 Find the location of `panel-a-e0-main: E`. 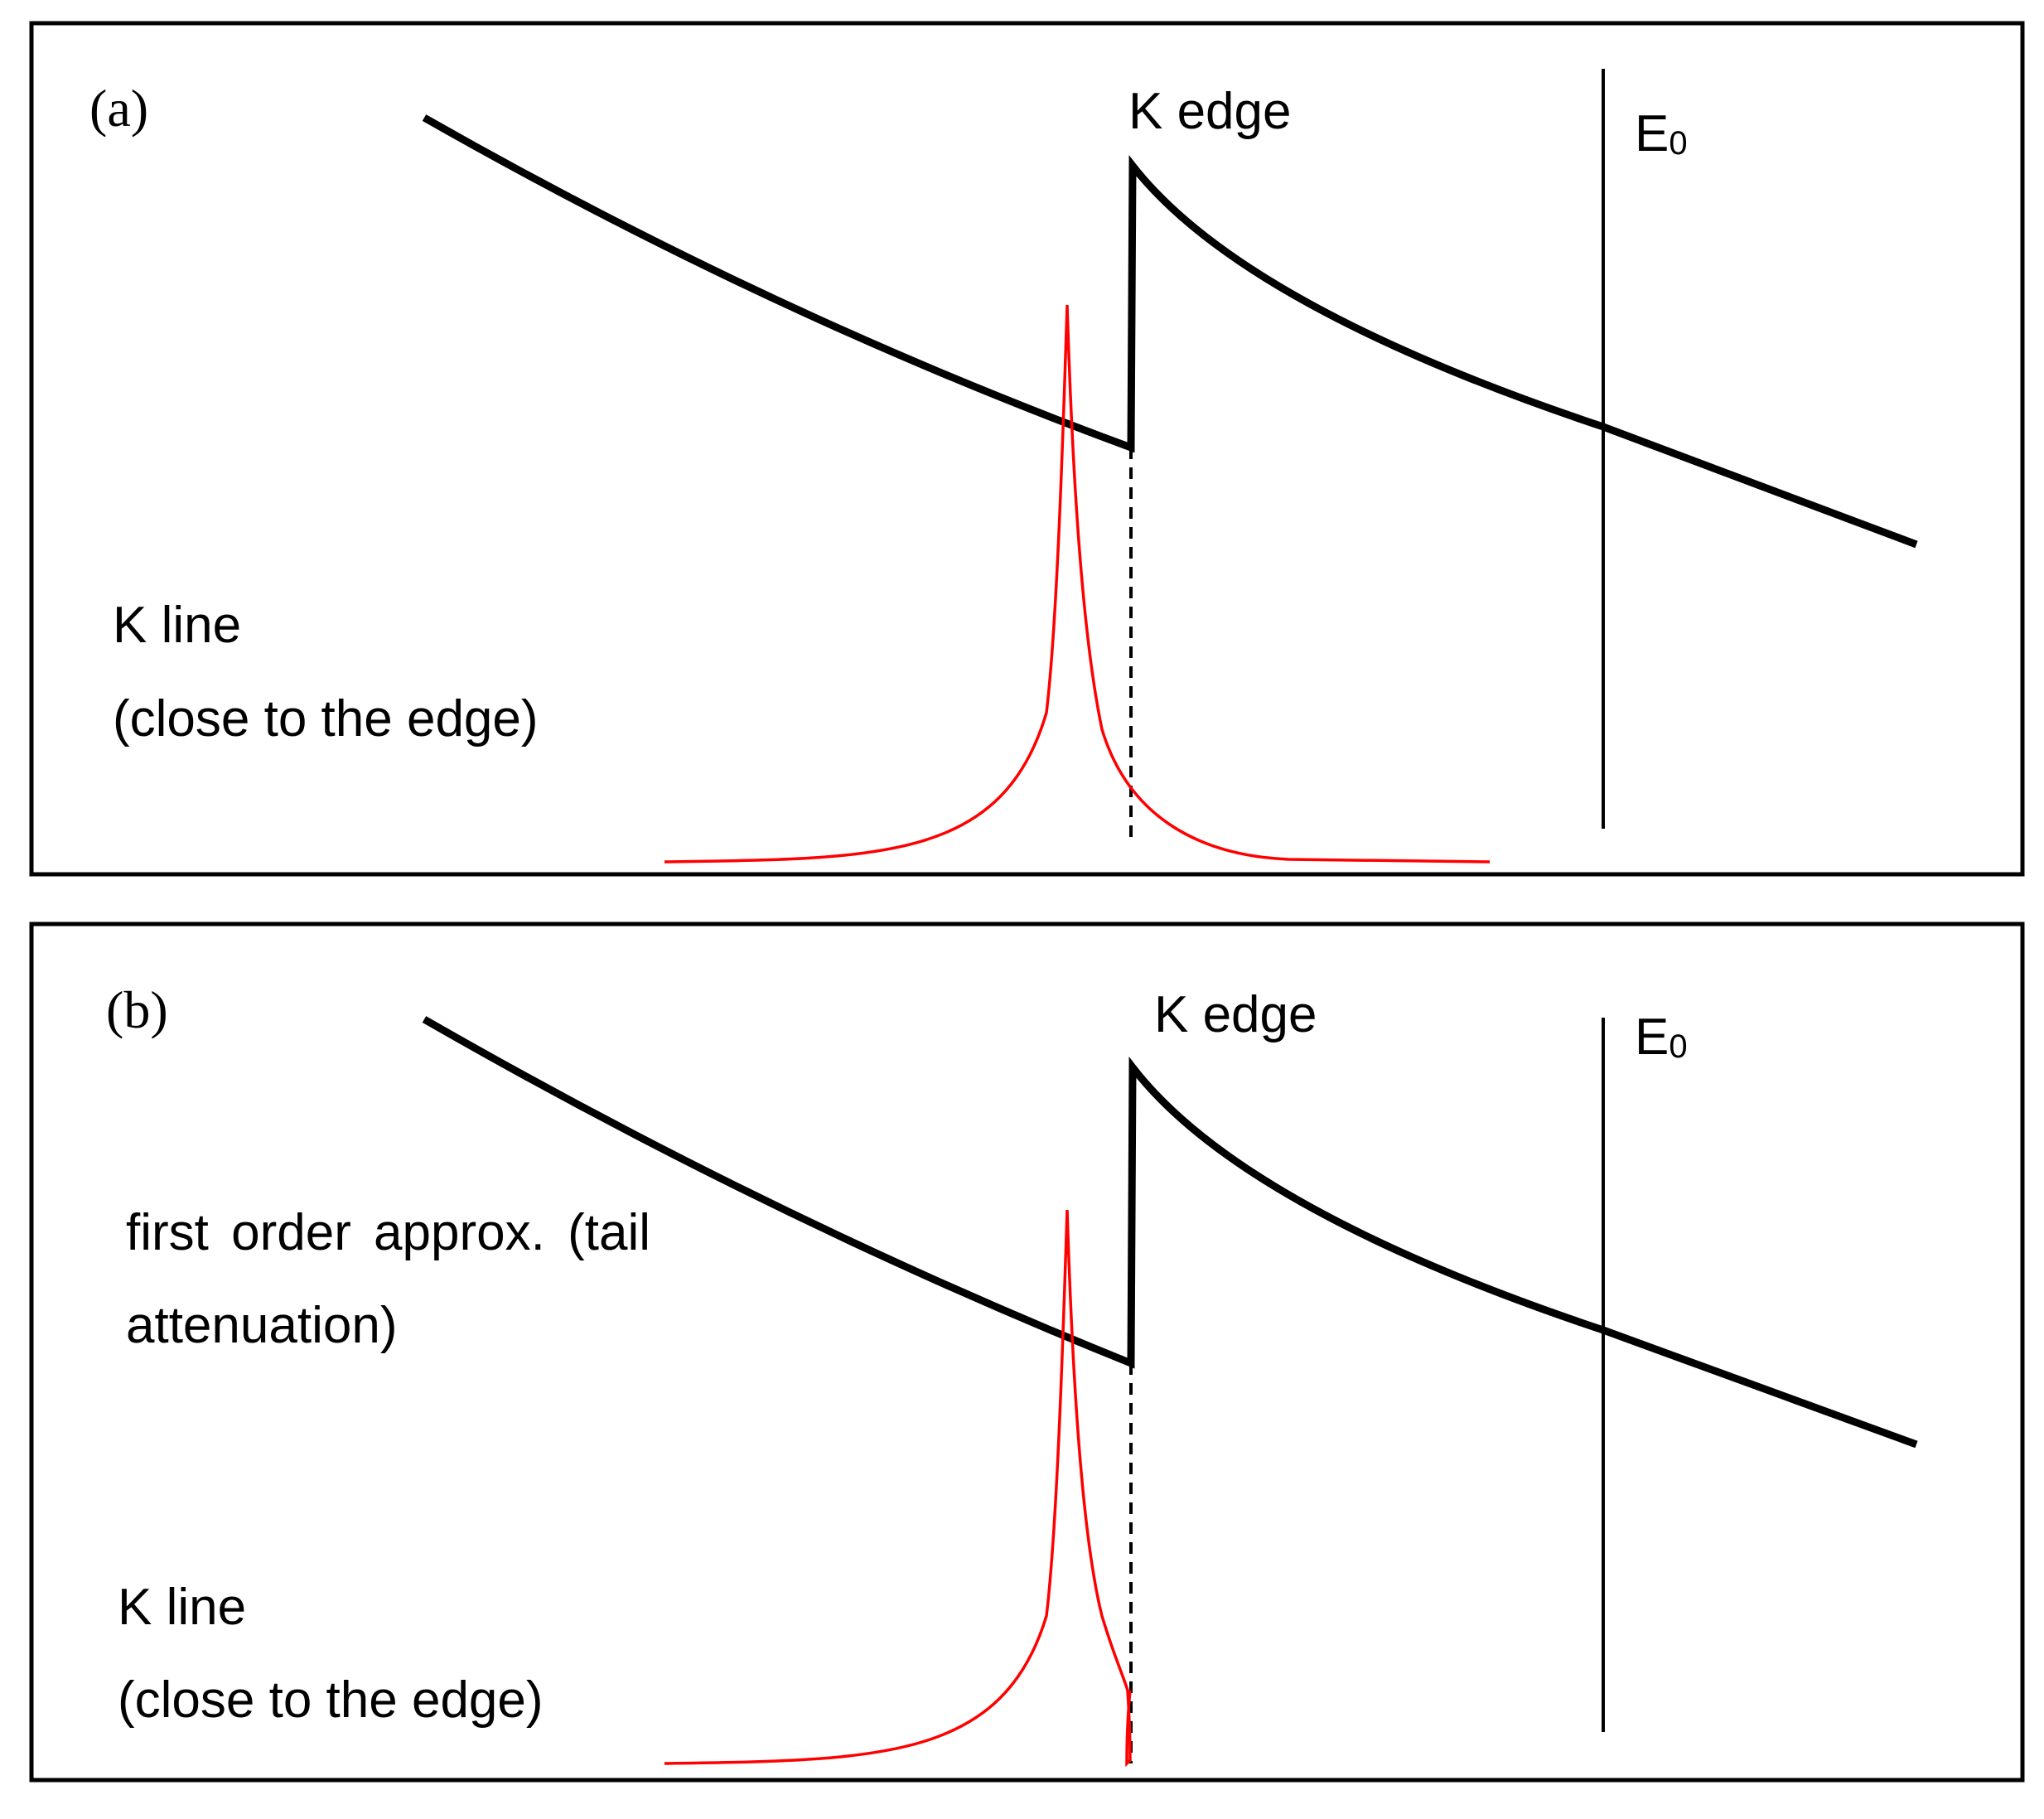

panel-a-e0-main: E is located at coordinates (1652, 133).